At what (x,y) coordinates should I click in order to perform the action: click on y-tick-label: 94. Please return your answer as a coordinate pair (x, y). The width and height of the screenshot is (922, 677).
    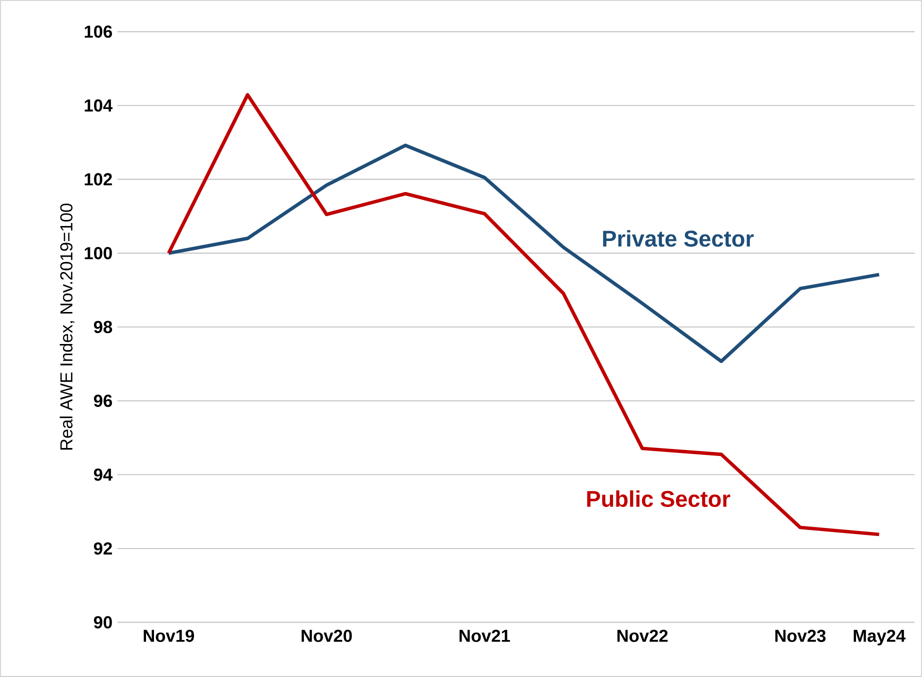
    Looking at the image, I should click on (103, 474).